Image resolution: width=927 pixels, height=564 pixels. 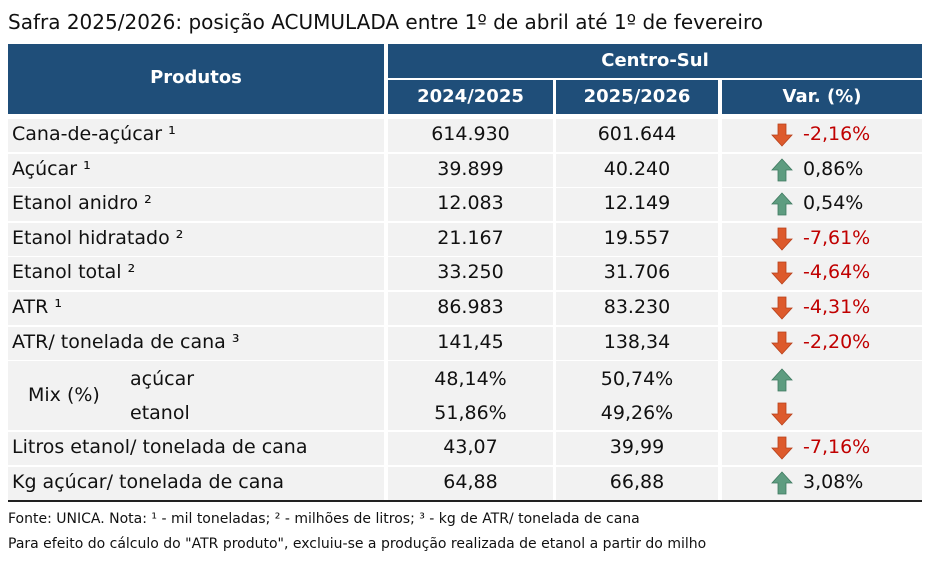 I want to click on cell-value: 31.706, so click(x=637, y=272).